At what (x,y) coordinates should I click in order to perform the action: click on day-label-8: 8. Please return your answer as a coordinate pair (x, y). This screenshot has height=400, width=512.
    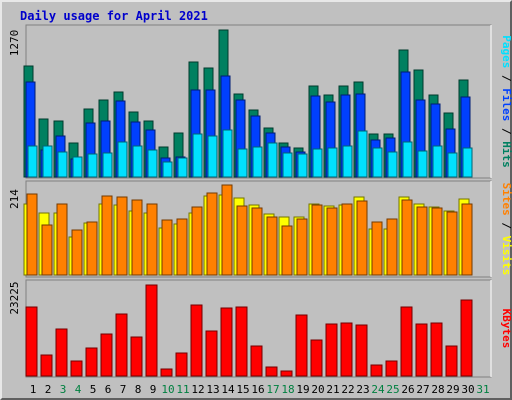
    Looking at the image, I should click on (138, 389).